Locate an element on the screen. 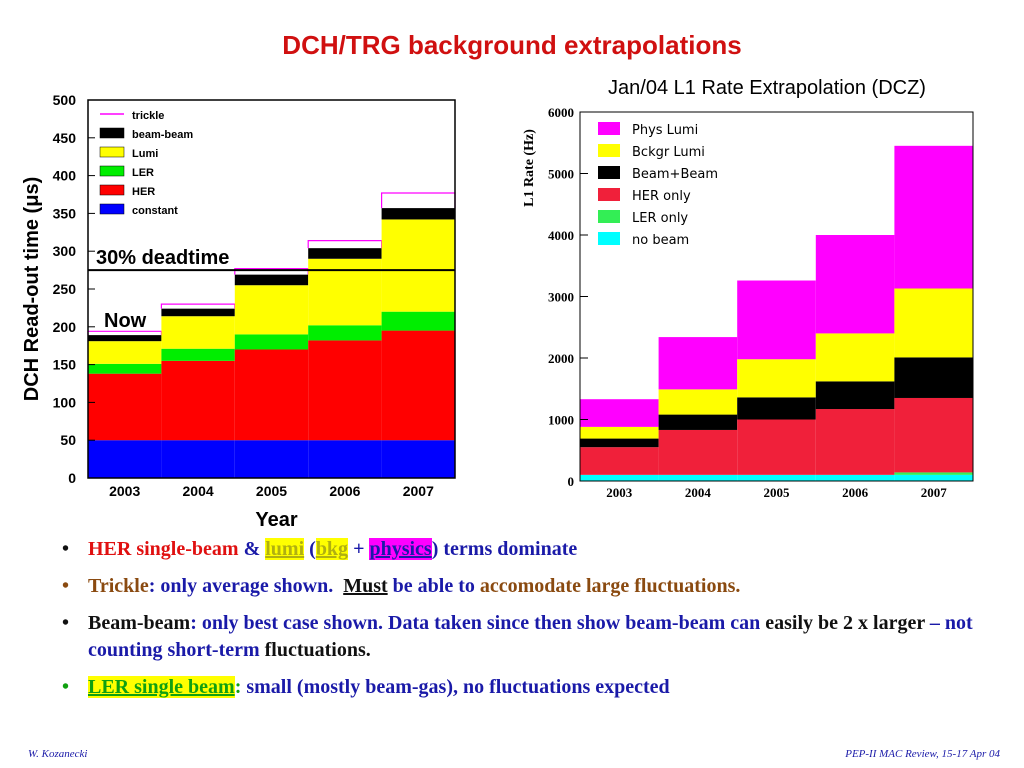 This screenshot has height=768, width=1024. bullet-text: fluctuations. is located at coordinates (315, 650).